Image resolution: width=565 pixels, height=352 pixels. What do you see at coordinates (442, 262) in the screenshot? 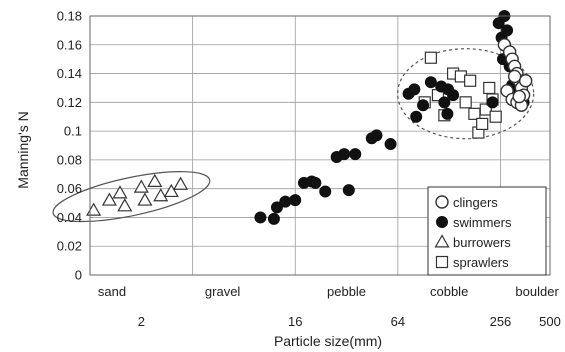
I see `legend-marker-sprawlers` at bounding box center [442, 262].